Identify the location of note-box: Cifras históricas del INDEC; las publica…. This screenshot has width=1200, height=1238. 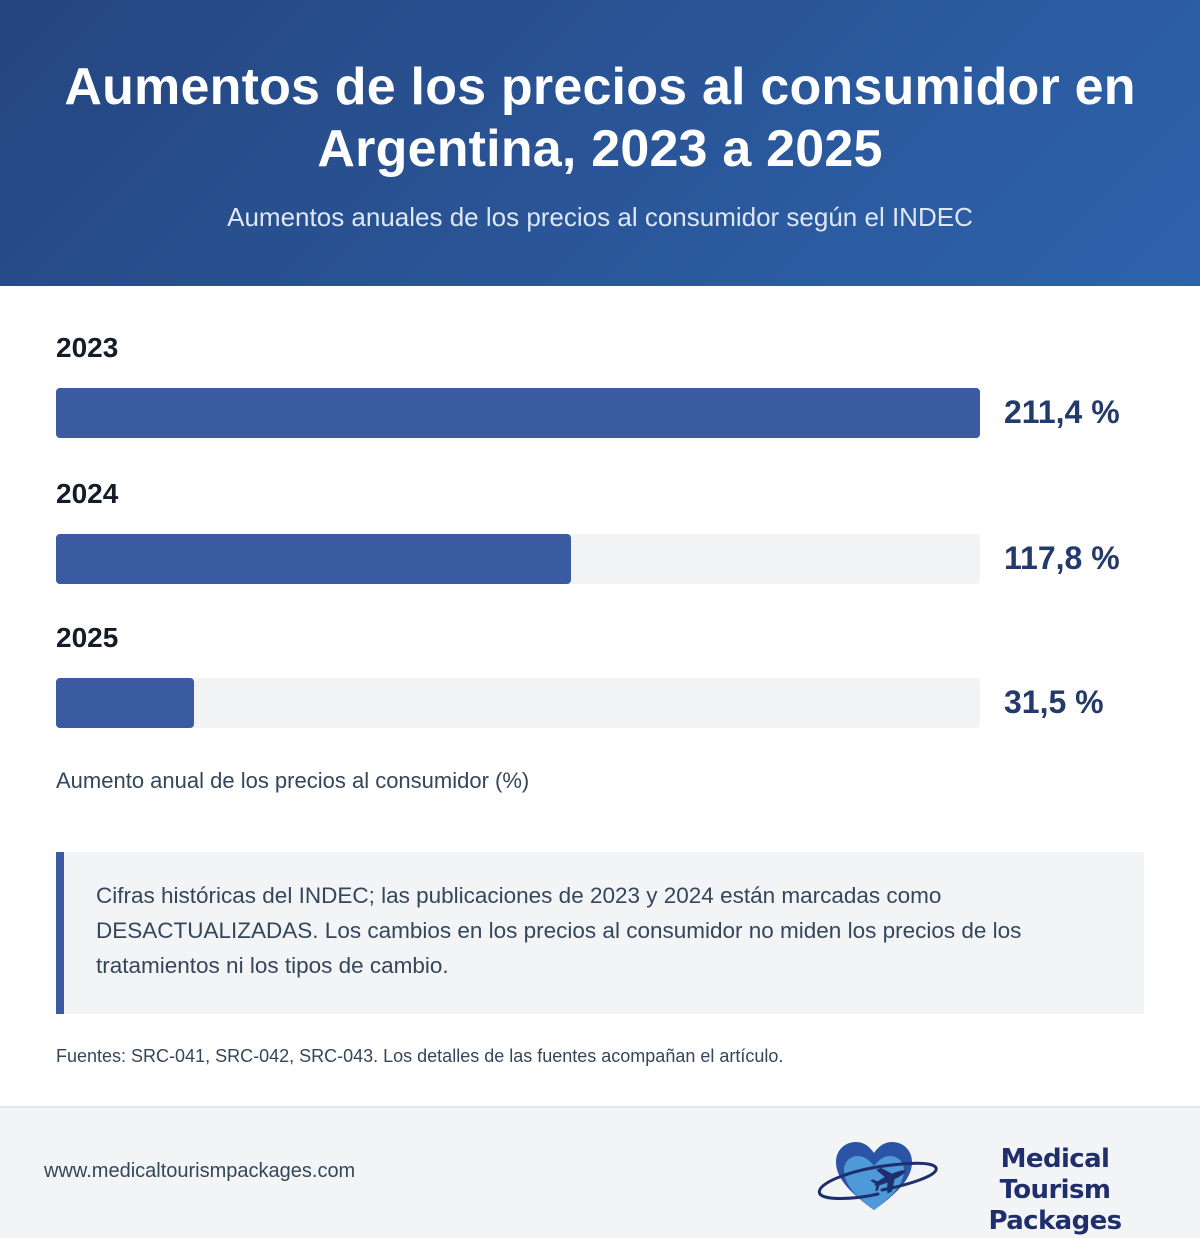
(600, 933).